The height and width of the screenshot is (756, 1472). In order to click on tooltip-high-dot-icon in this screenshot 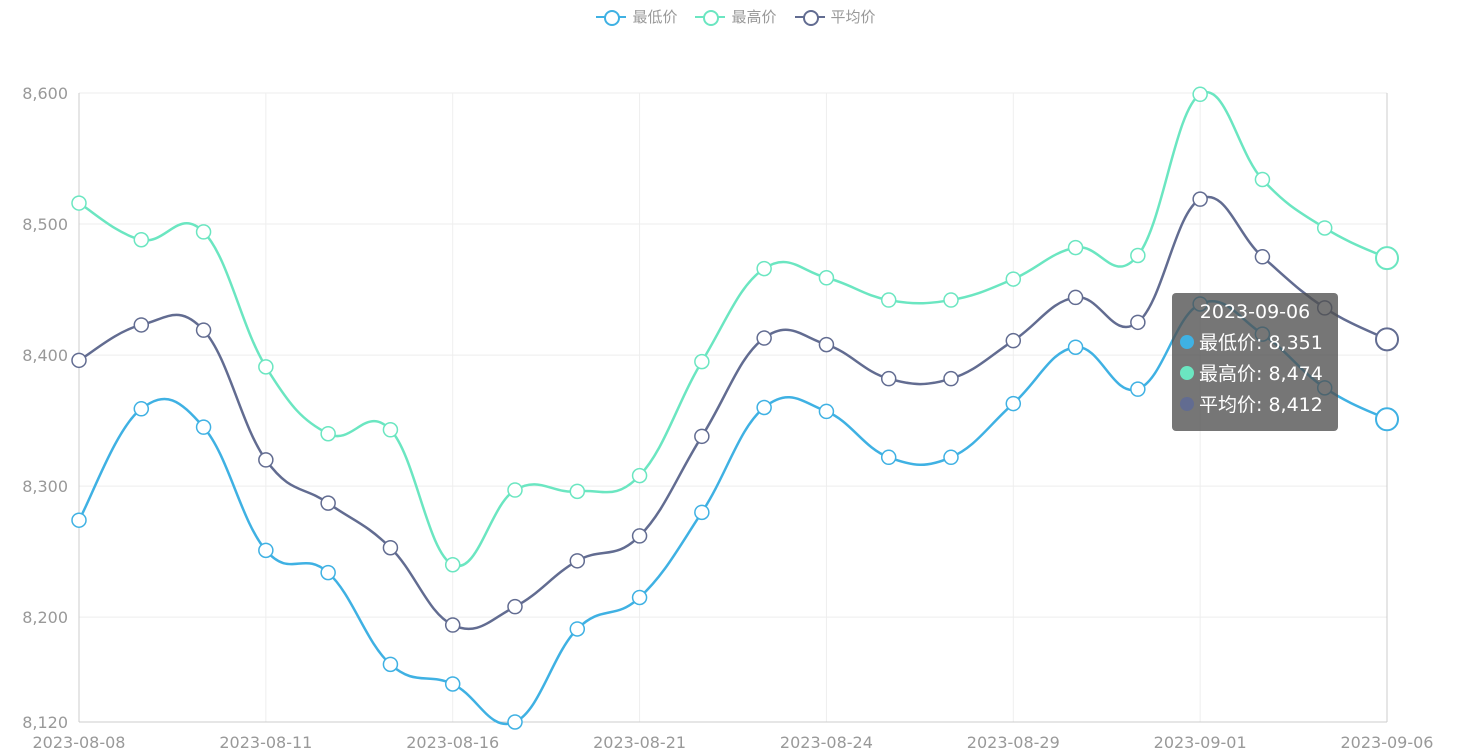, I will do `click(1187, 372)`.